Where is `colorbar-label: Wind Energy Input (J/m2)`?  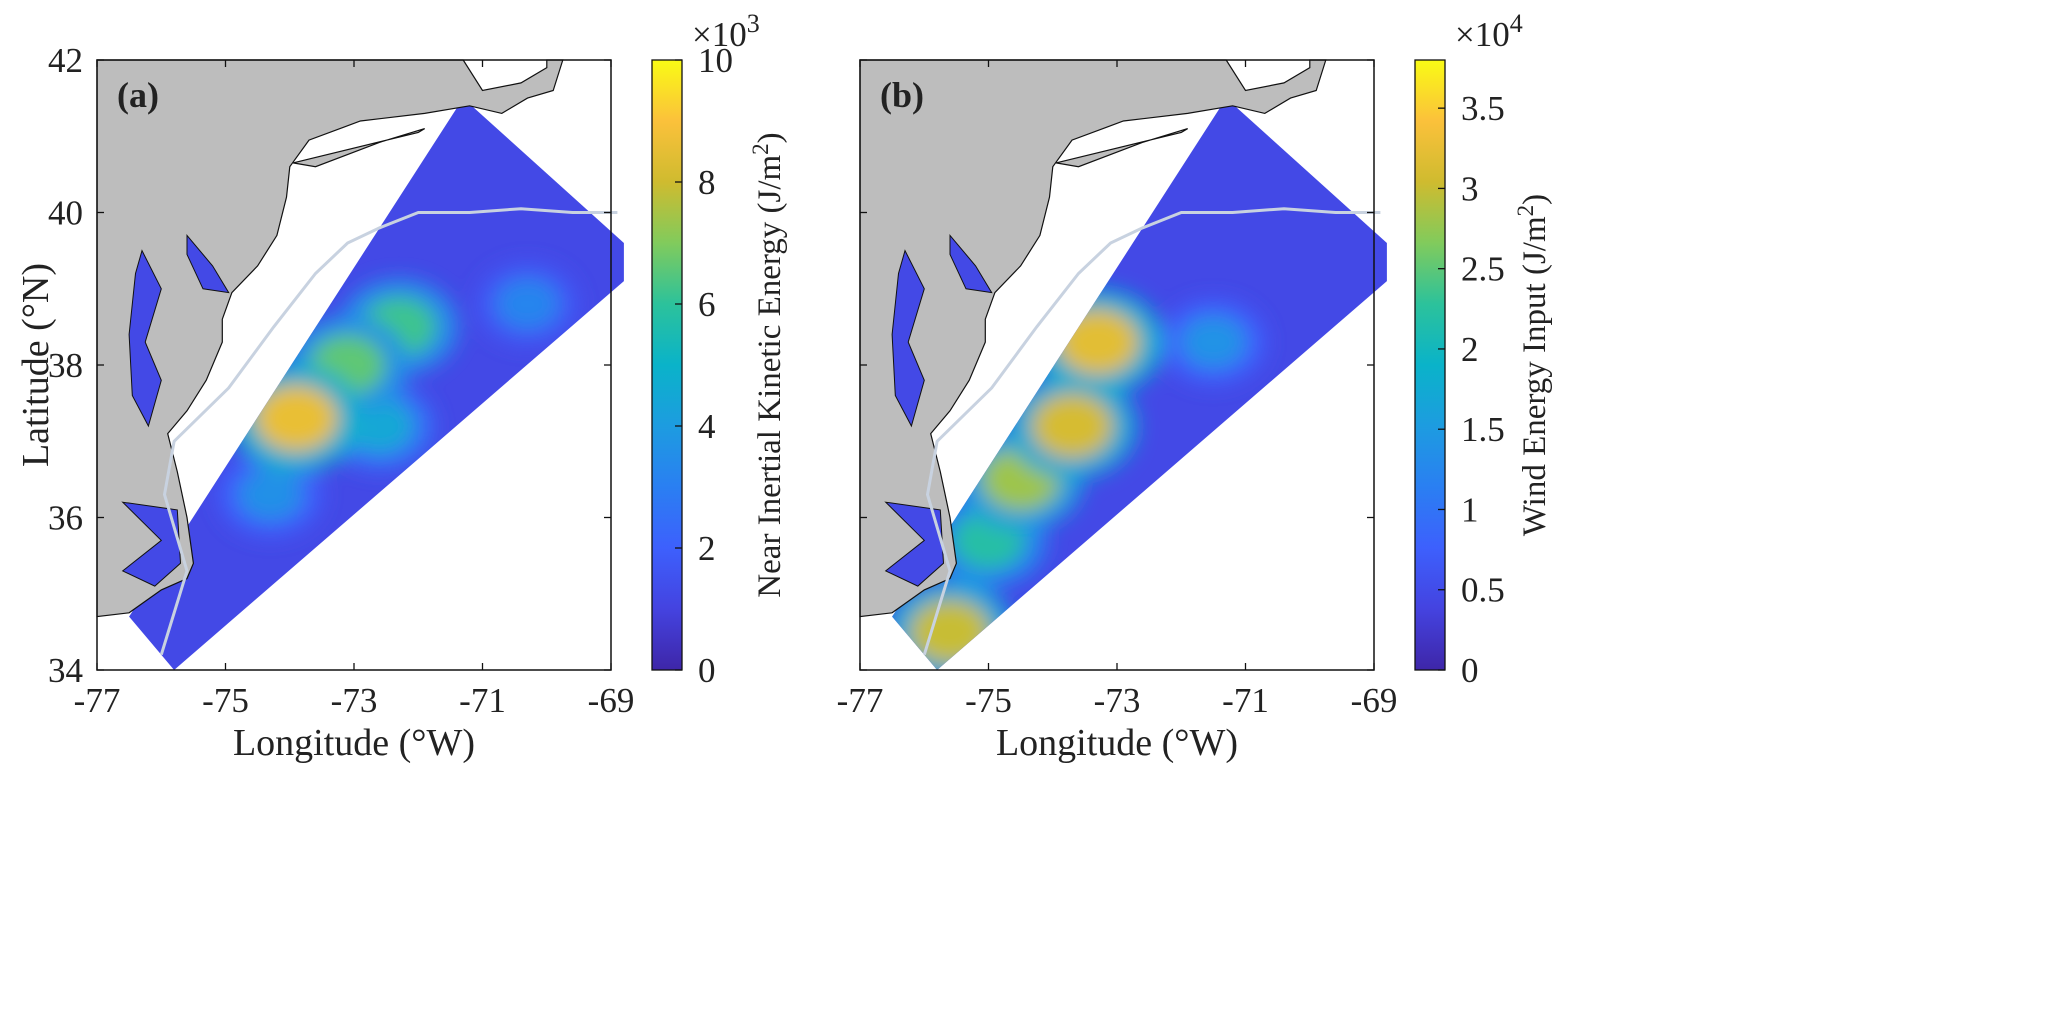 colorbar-label: Wind Energy Input (J/m2) is located at coordinates (1533, 365).